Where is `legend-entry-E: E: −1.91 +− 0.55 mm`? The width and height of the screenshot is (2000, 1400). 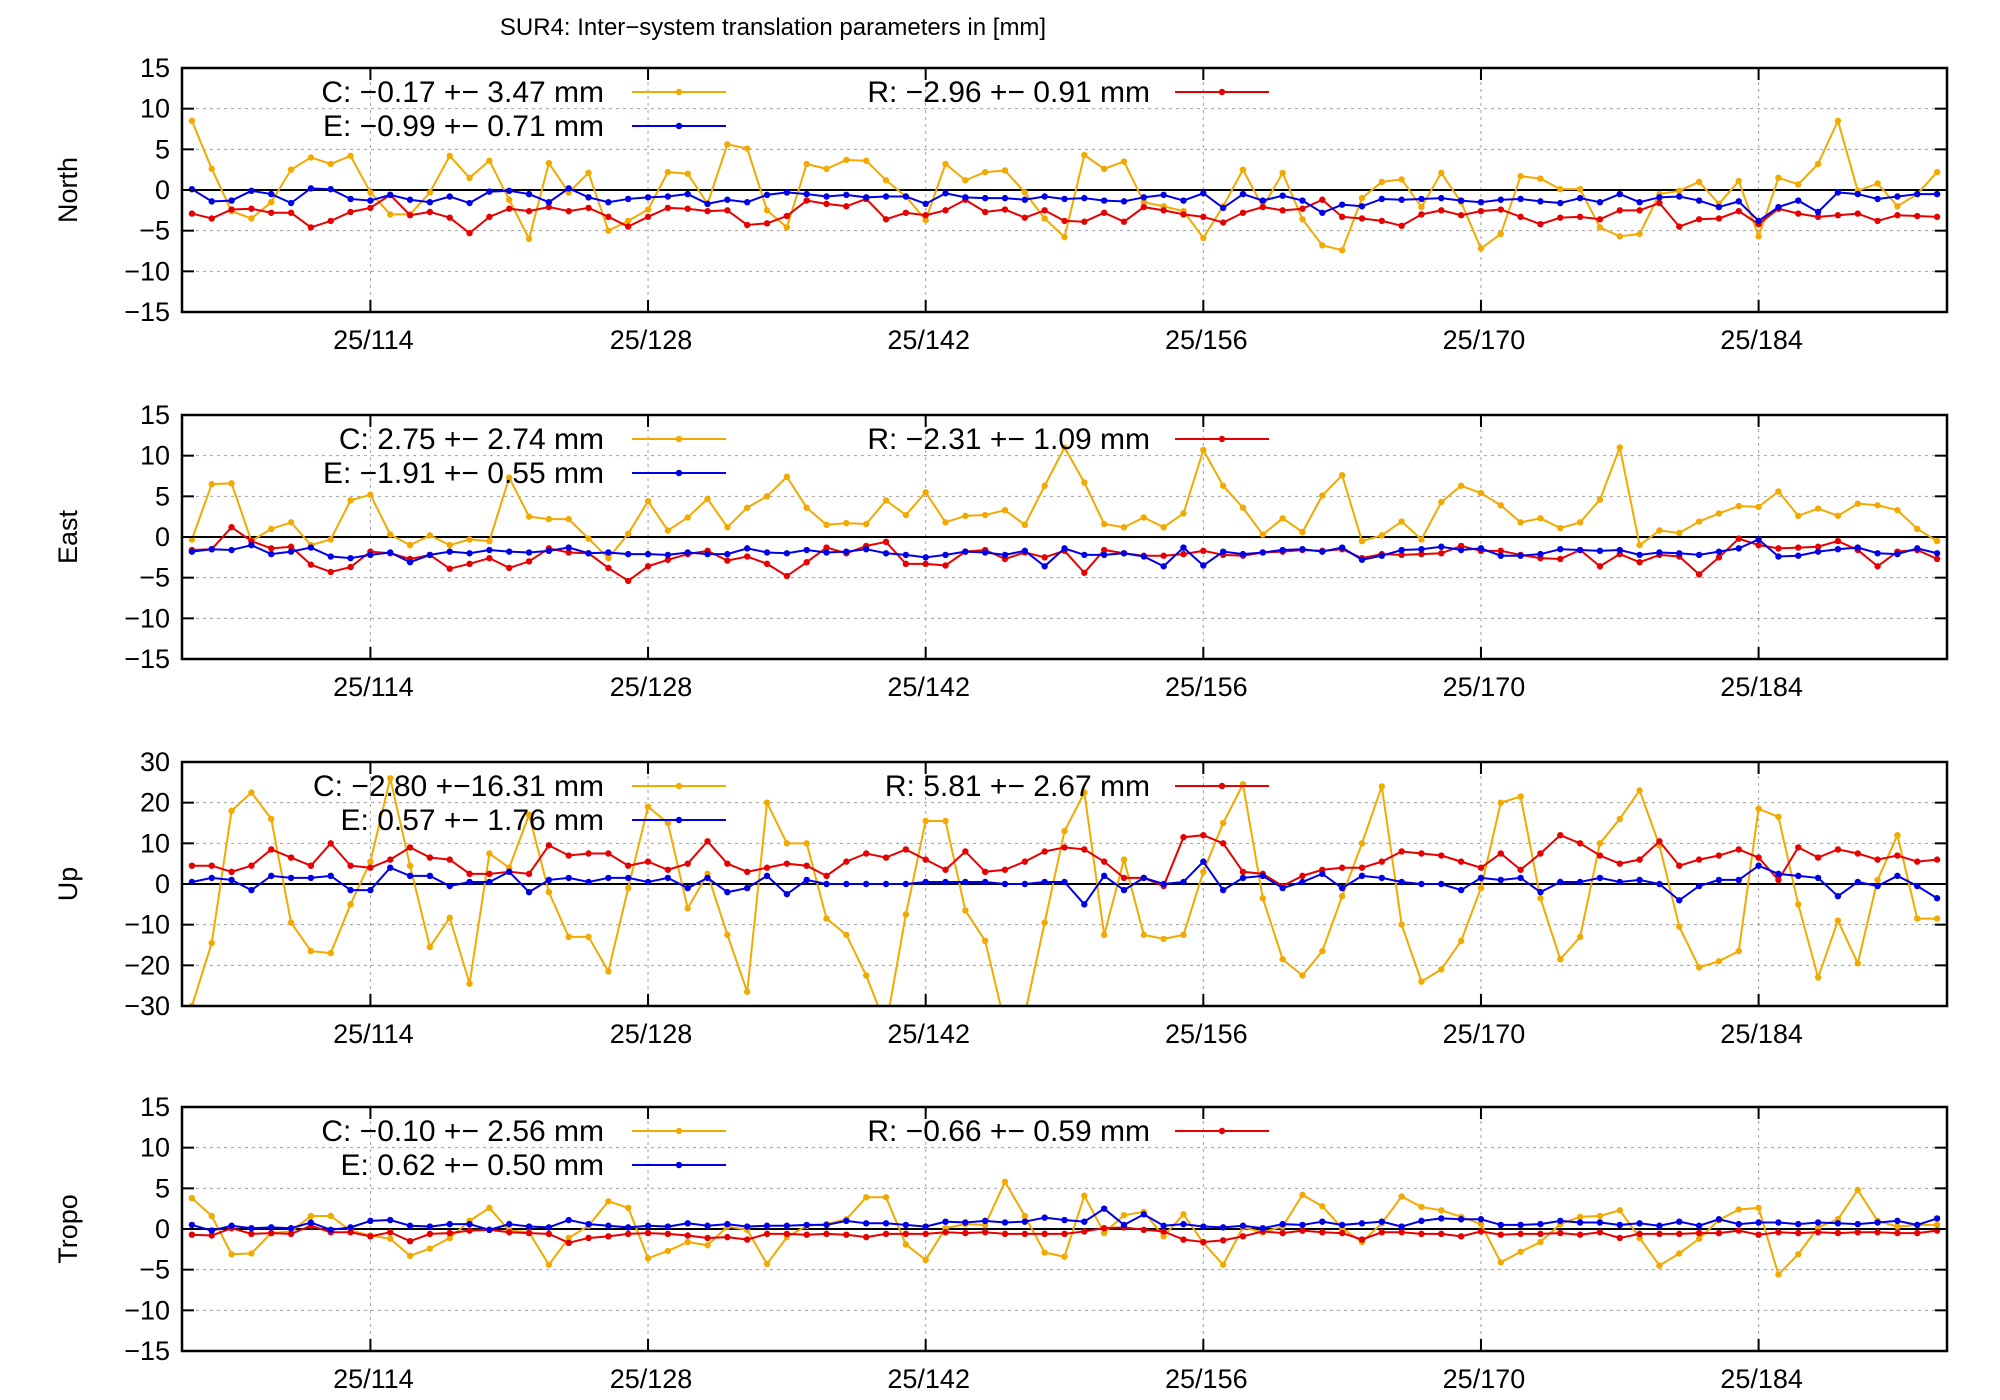 legend-entry-E: E: −1.91 +− 0.55 mm is located at coordinates (524, 473).